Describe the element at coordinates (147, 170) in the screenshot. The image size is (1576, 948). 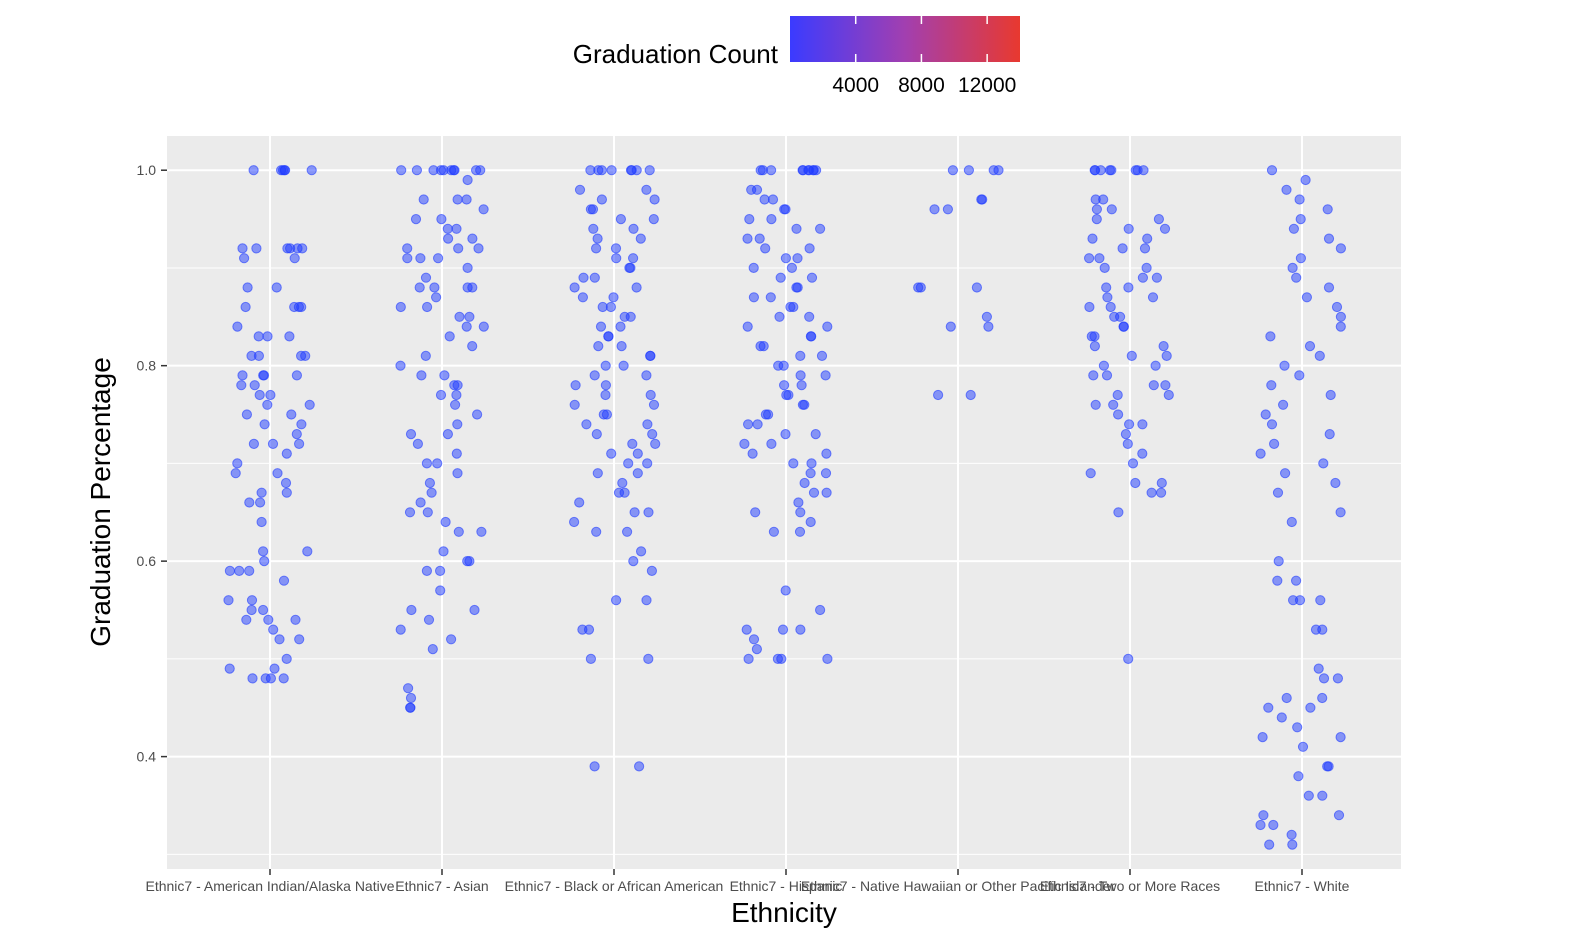
I see `y-tick-label: 1.0` at that location.